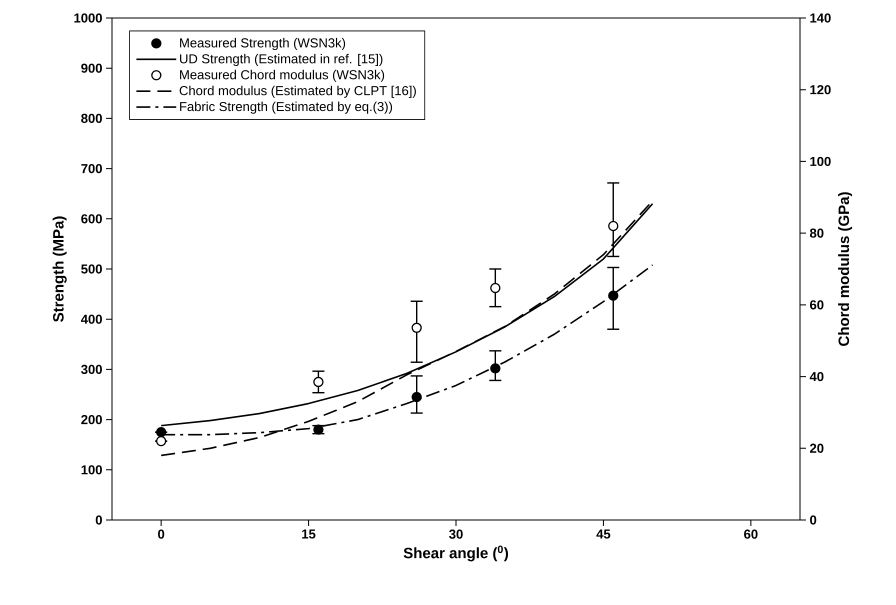 The height and width of the screenshot is (605, 896). What do you see at coordinates (309, 534) in the screenshot?
I see `x-tick-label: 15` at bounding box center [309, 534].